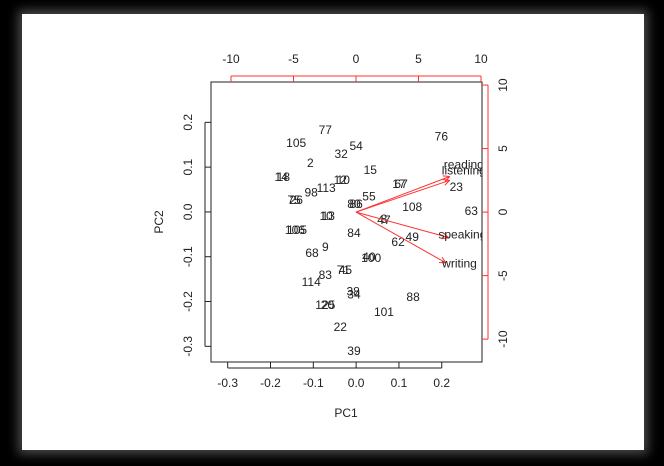 Image resolution: width=664 pixels, height=466 pixels. What do you see at coordinates (371, 170) in the screenshot?
I see `point-label: 15` at bounding box center [371, 170].